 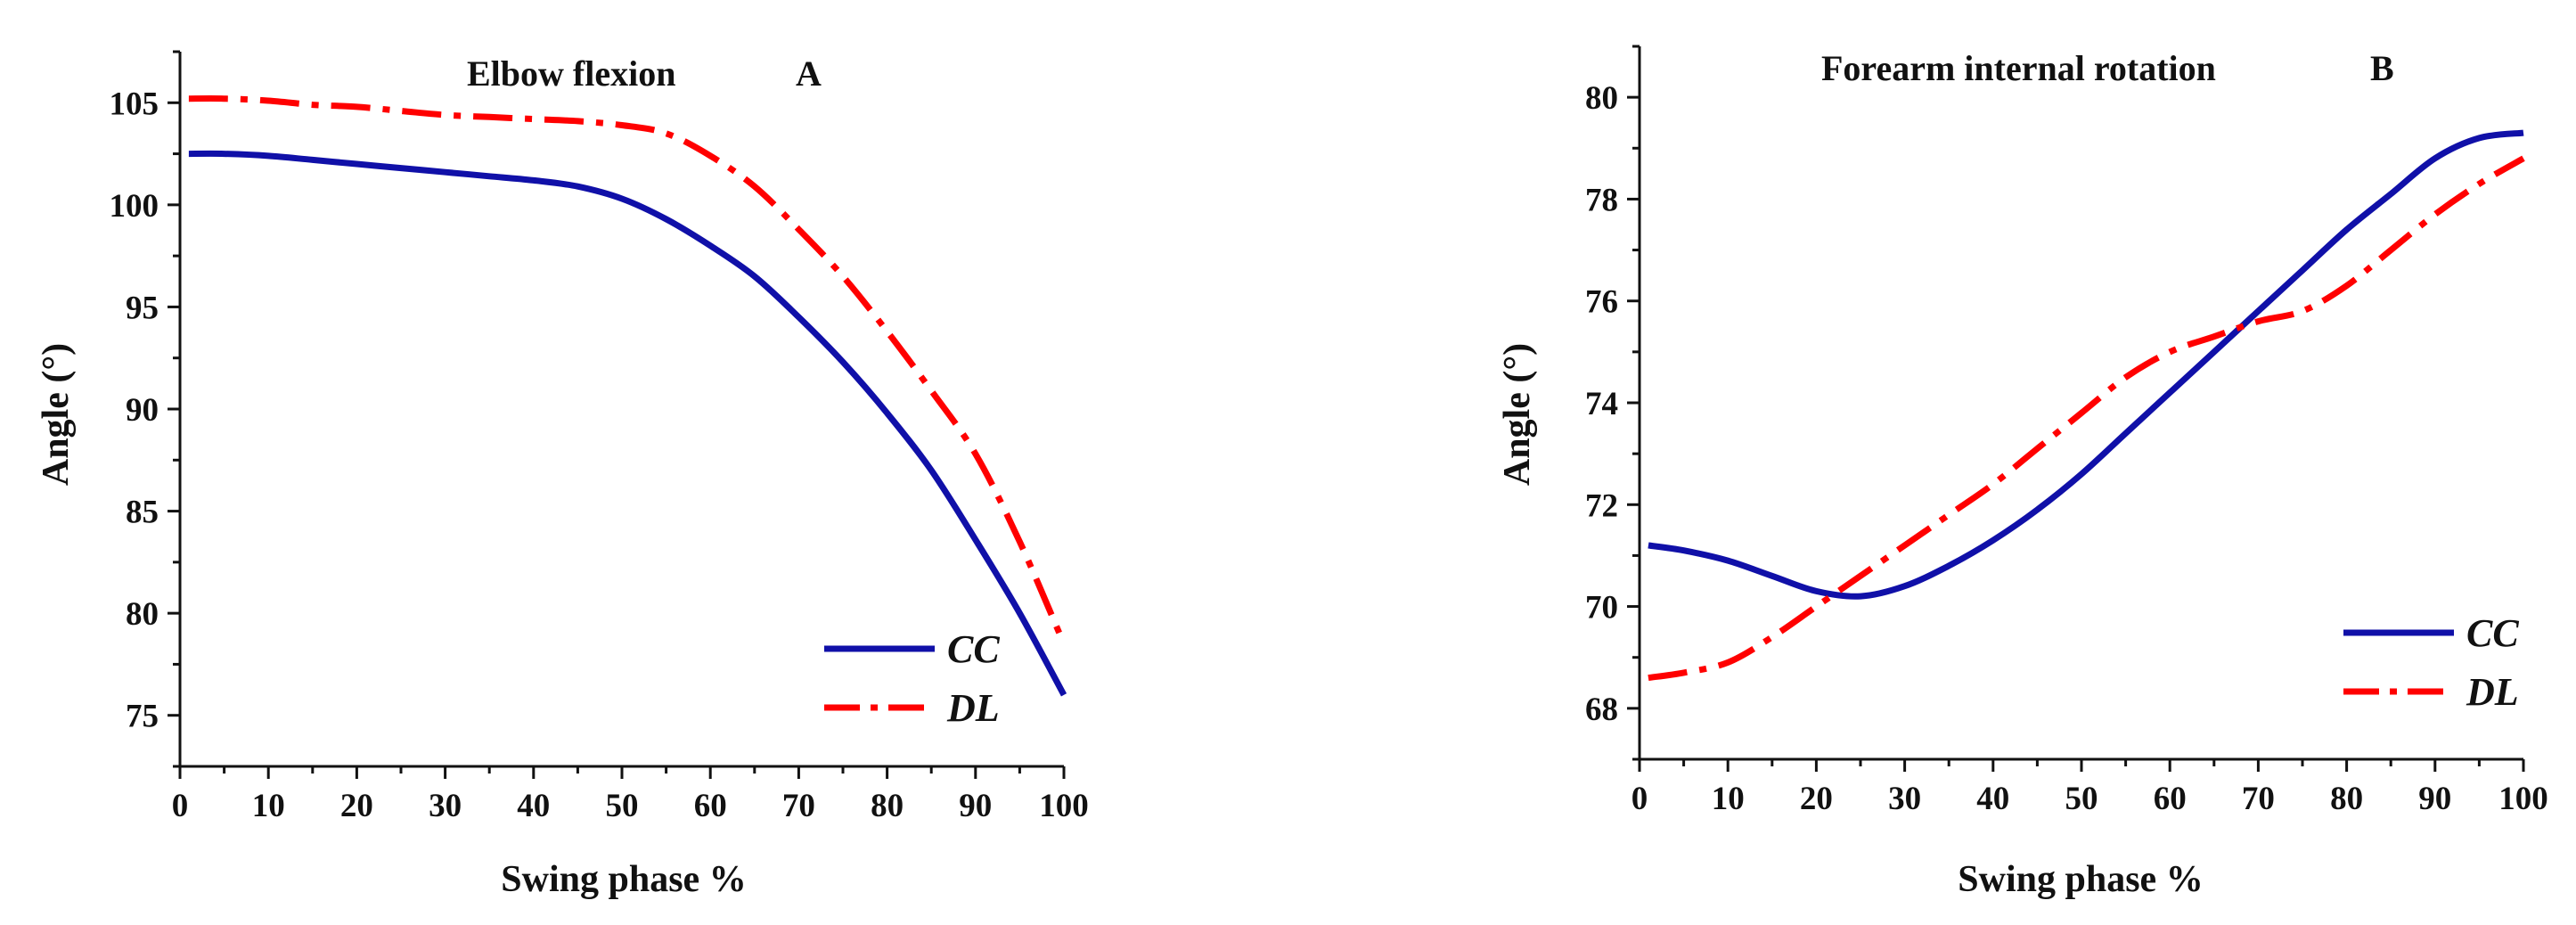 I want to click on y-tick-label-a: 100, so click(x=134, y=206).